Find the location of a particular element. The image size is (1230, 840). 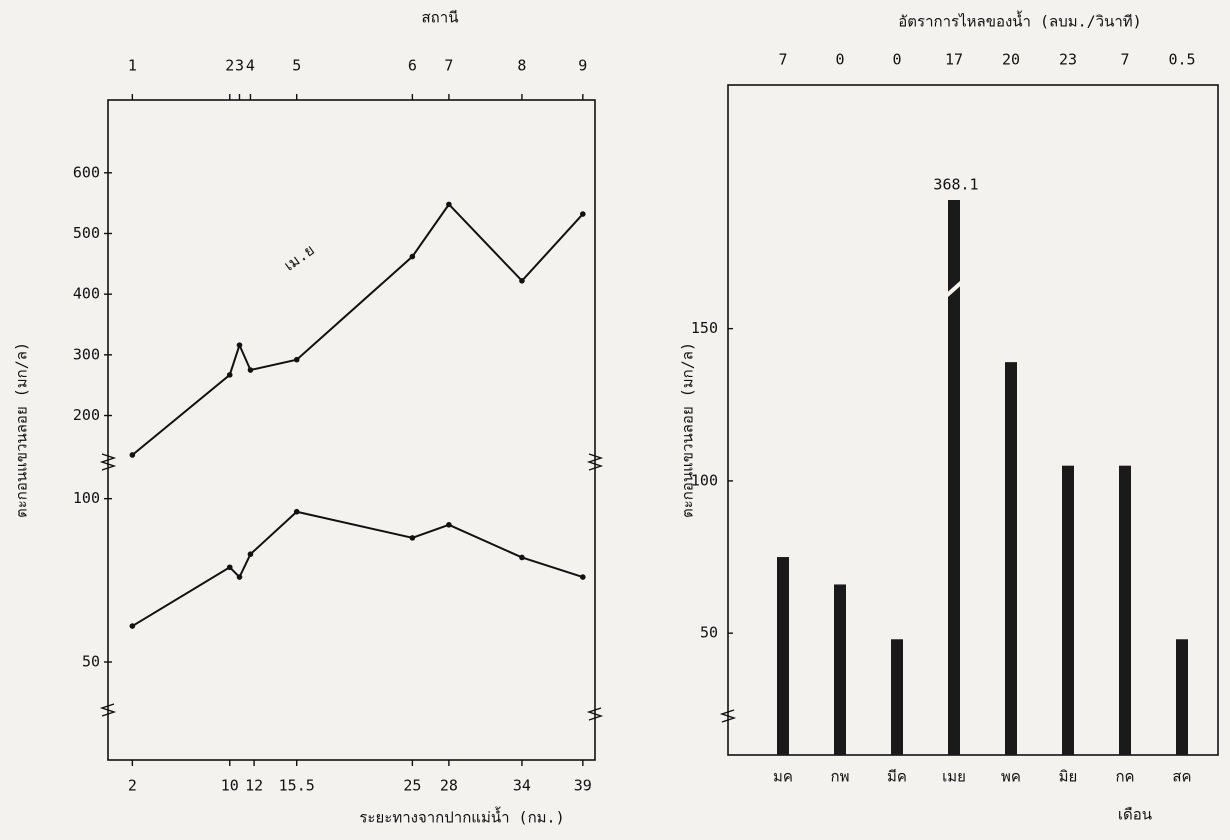

y-tick-label: 200 is located at coordinates (86, 415).